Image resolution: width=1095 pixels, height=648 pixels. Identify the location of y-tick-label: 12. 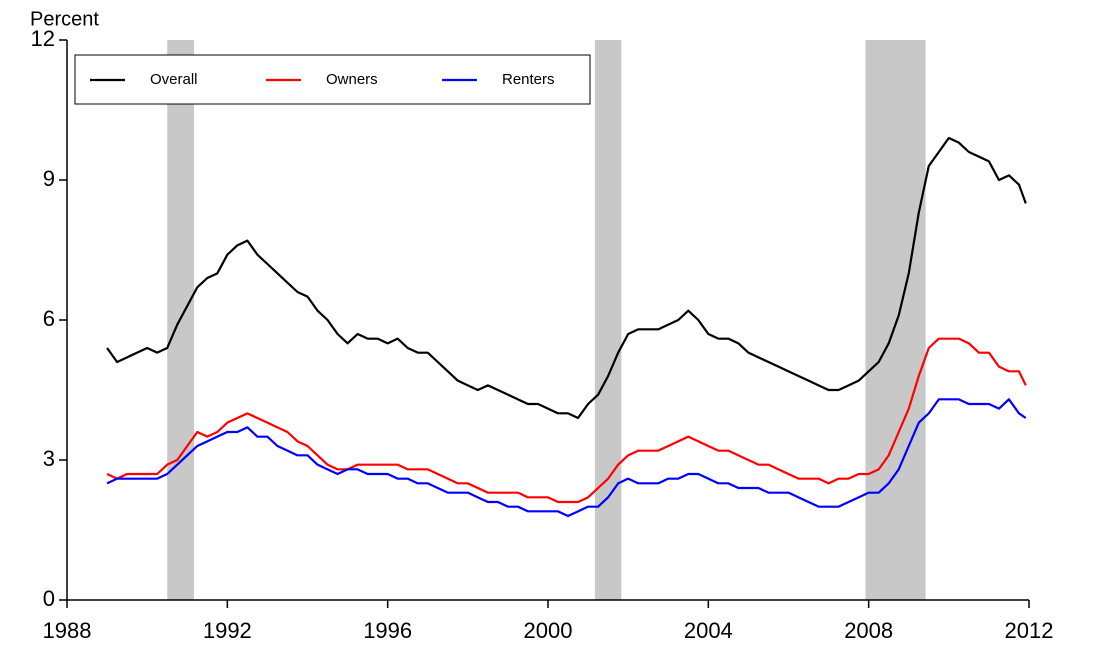
(43, 38).